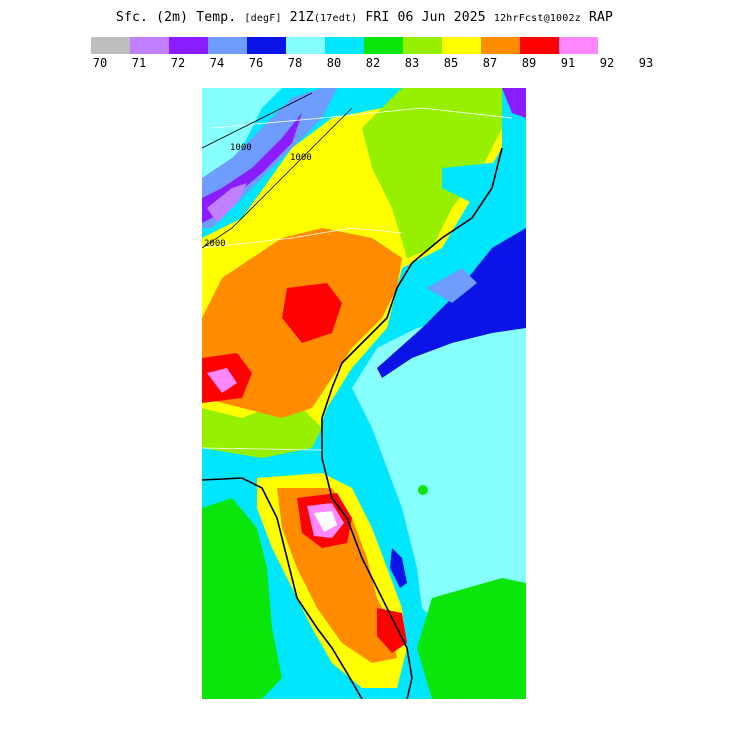  Describe the element at coordinates (222, 380) in the screenshot. I see `land-91-ga` at that location.